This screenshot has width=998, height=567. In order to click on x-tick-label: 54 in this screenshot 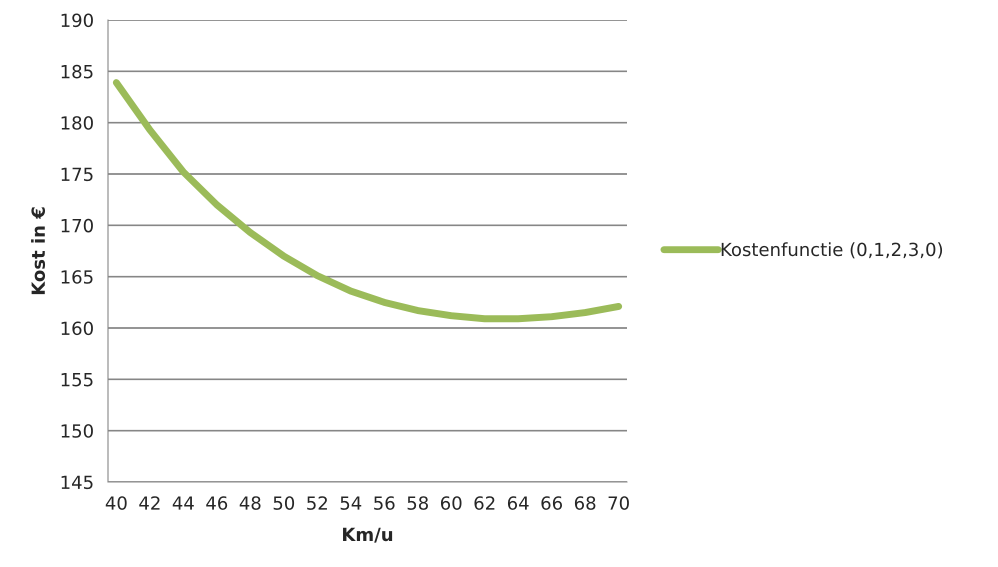, I will do `click(351, 503)`.